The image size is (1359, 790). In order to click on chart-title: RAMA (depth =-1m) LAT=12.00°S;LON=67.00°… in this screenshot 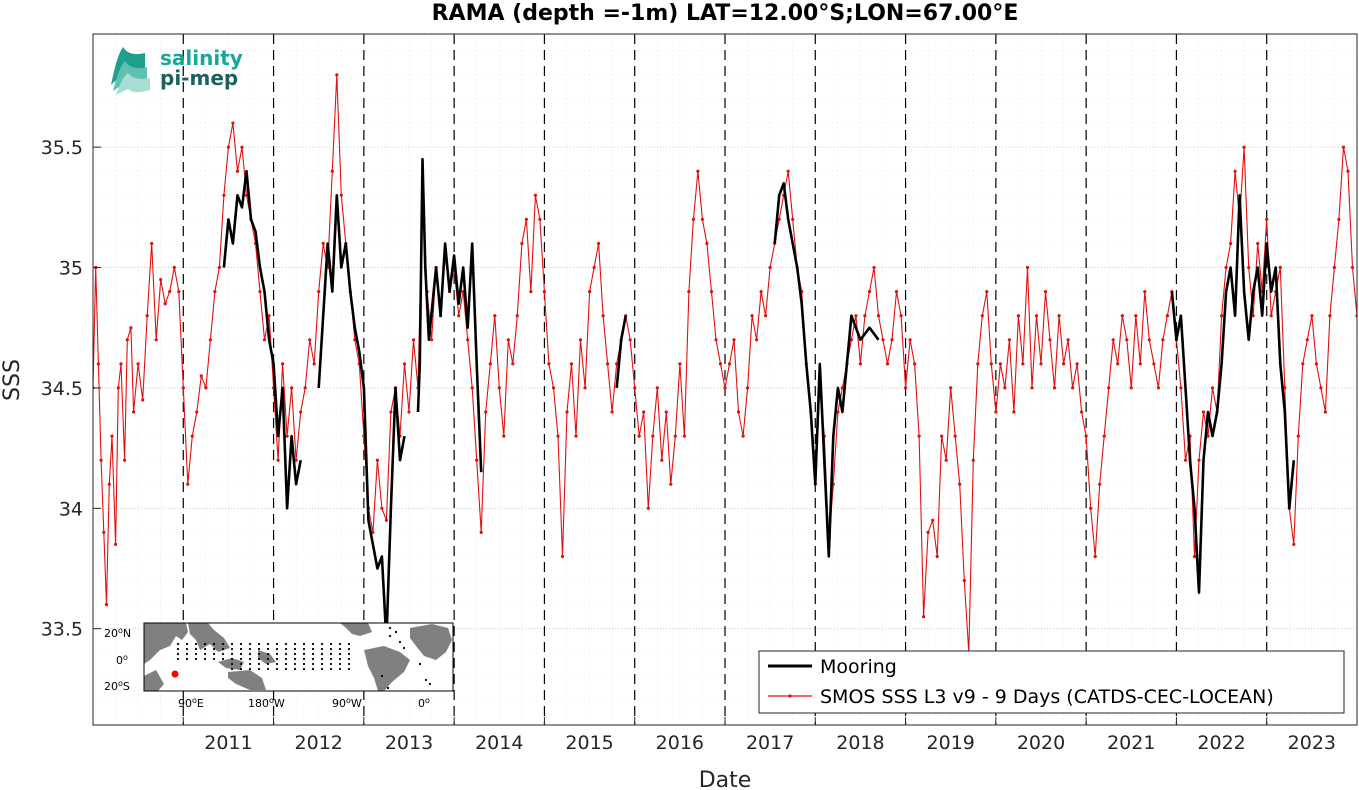, I will do `click(725, 13)`.